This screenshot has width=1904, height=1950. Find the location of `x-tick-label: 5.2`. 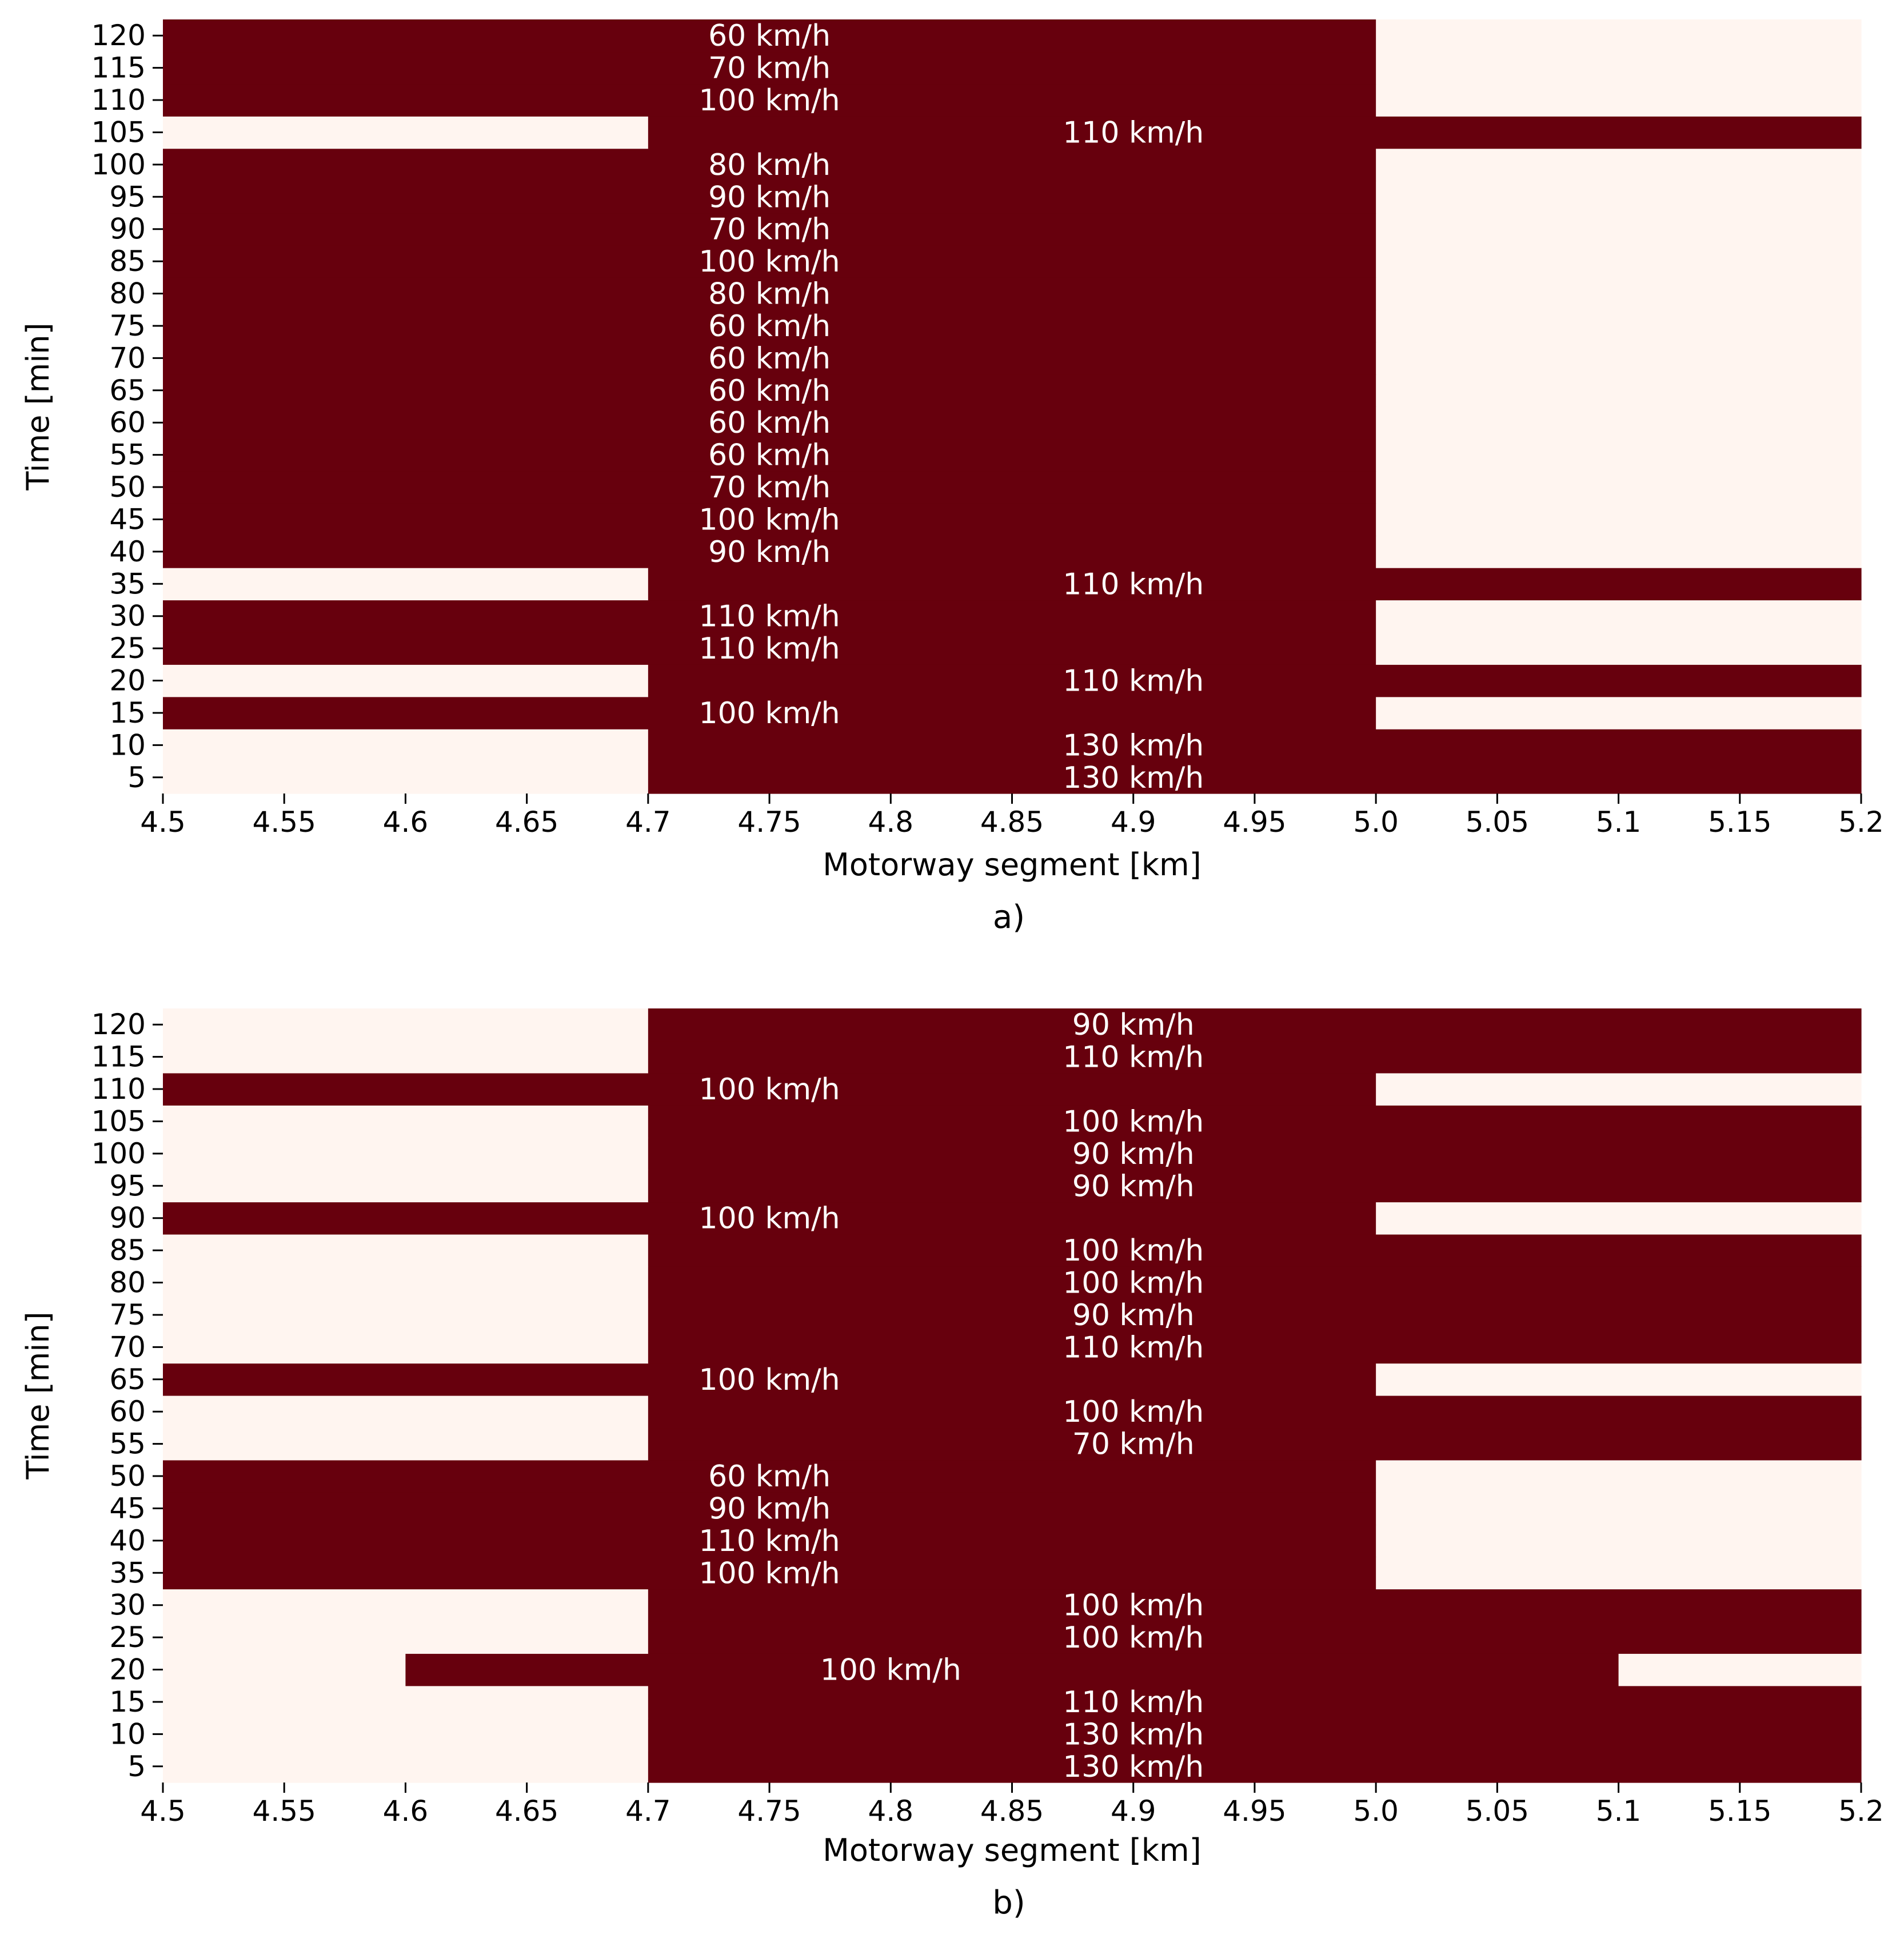

x-tick-label: 5.2 is located at coordinates (1861, 822).